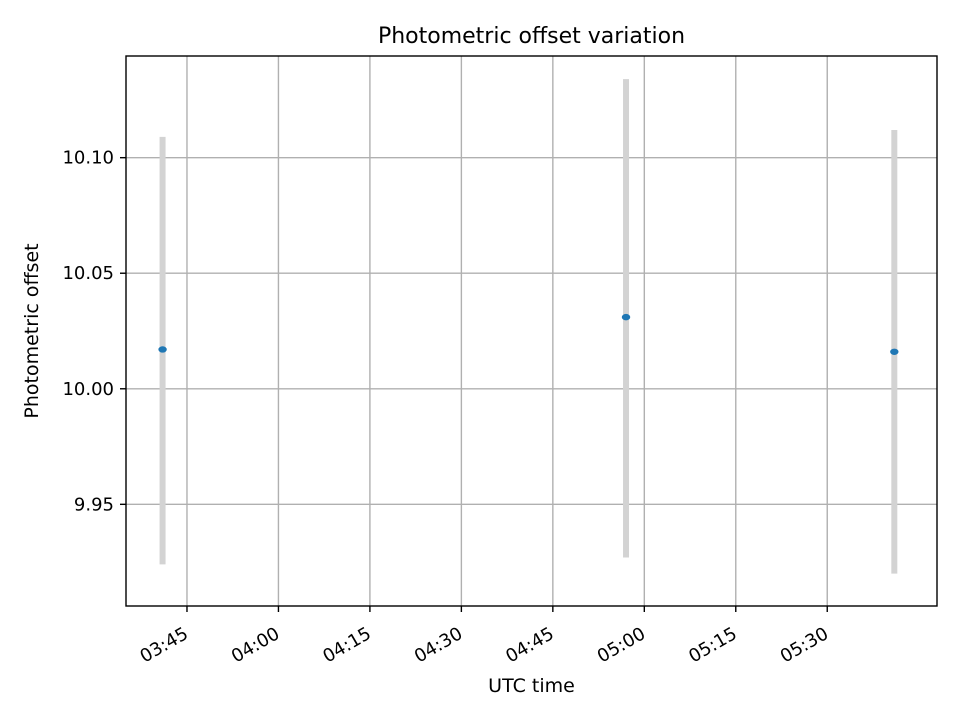 Image resolution: width=960 pixels, height=720 pixels. What do you see at coordinates (88, 158) in the screenshot?
I see `y-tick-label: 10.10` at bounding box center [88, 158].